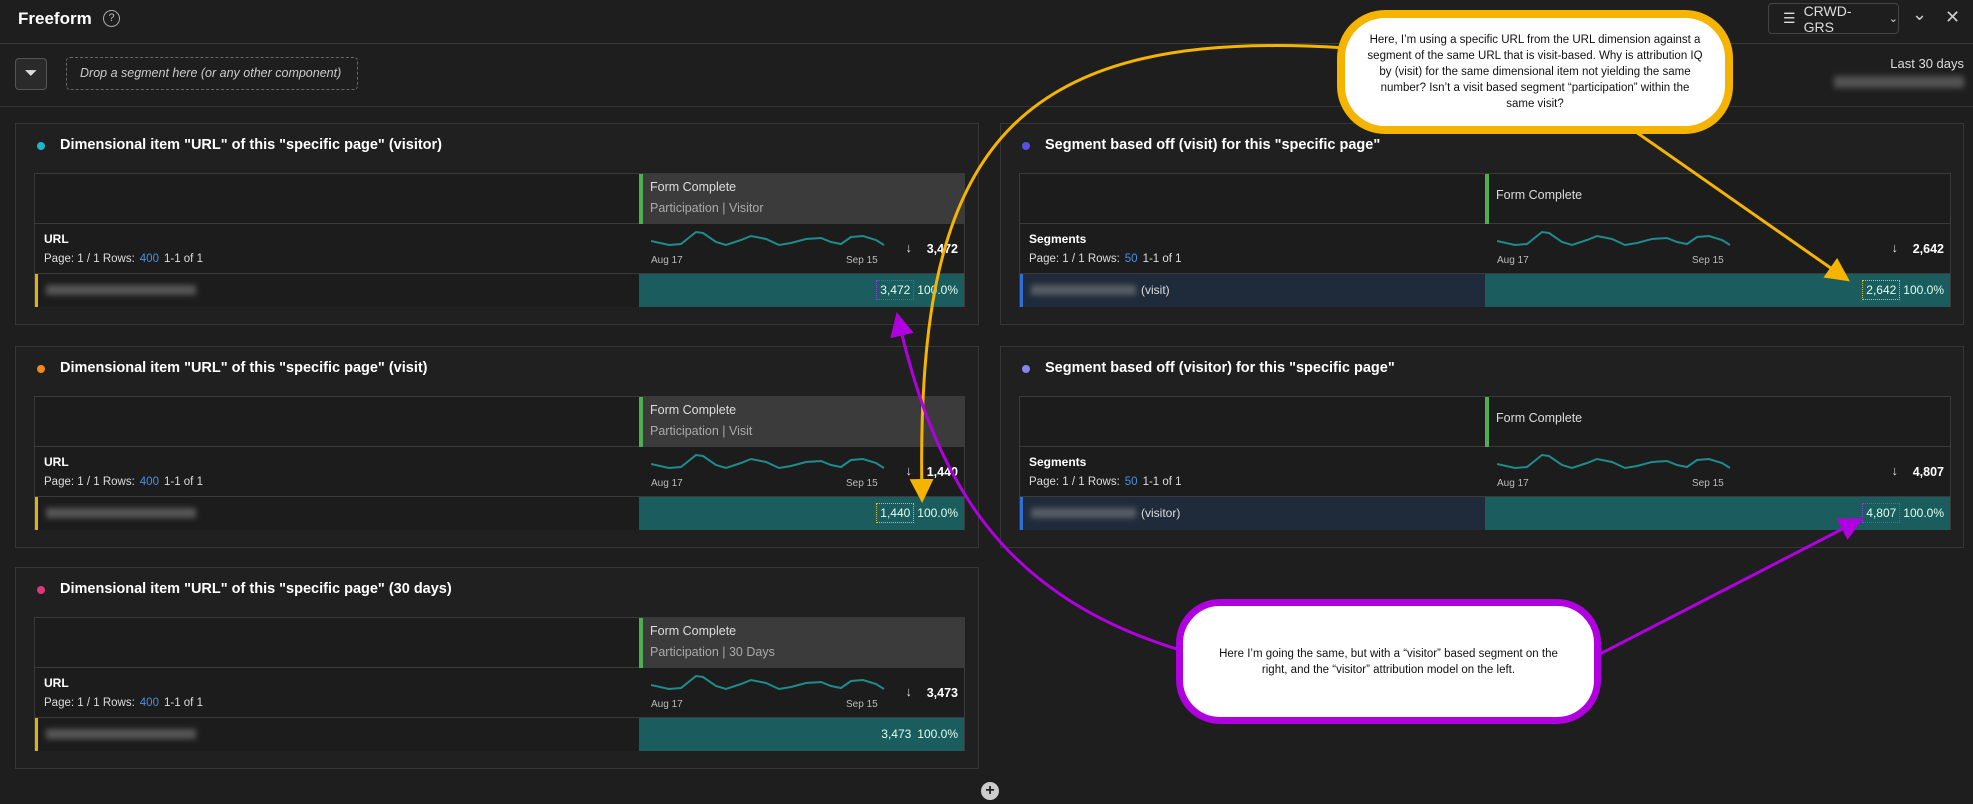  I want to click on table-row: 3,473 100.0%, so click(499, 734).